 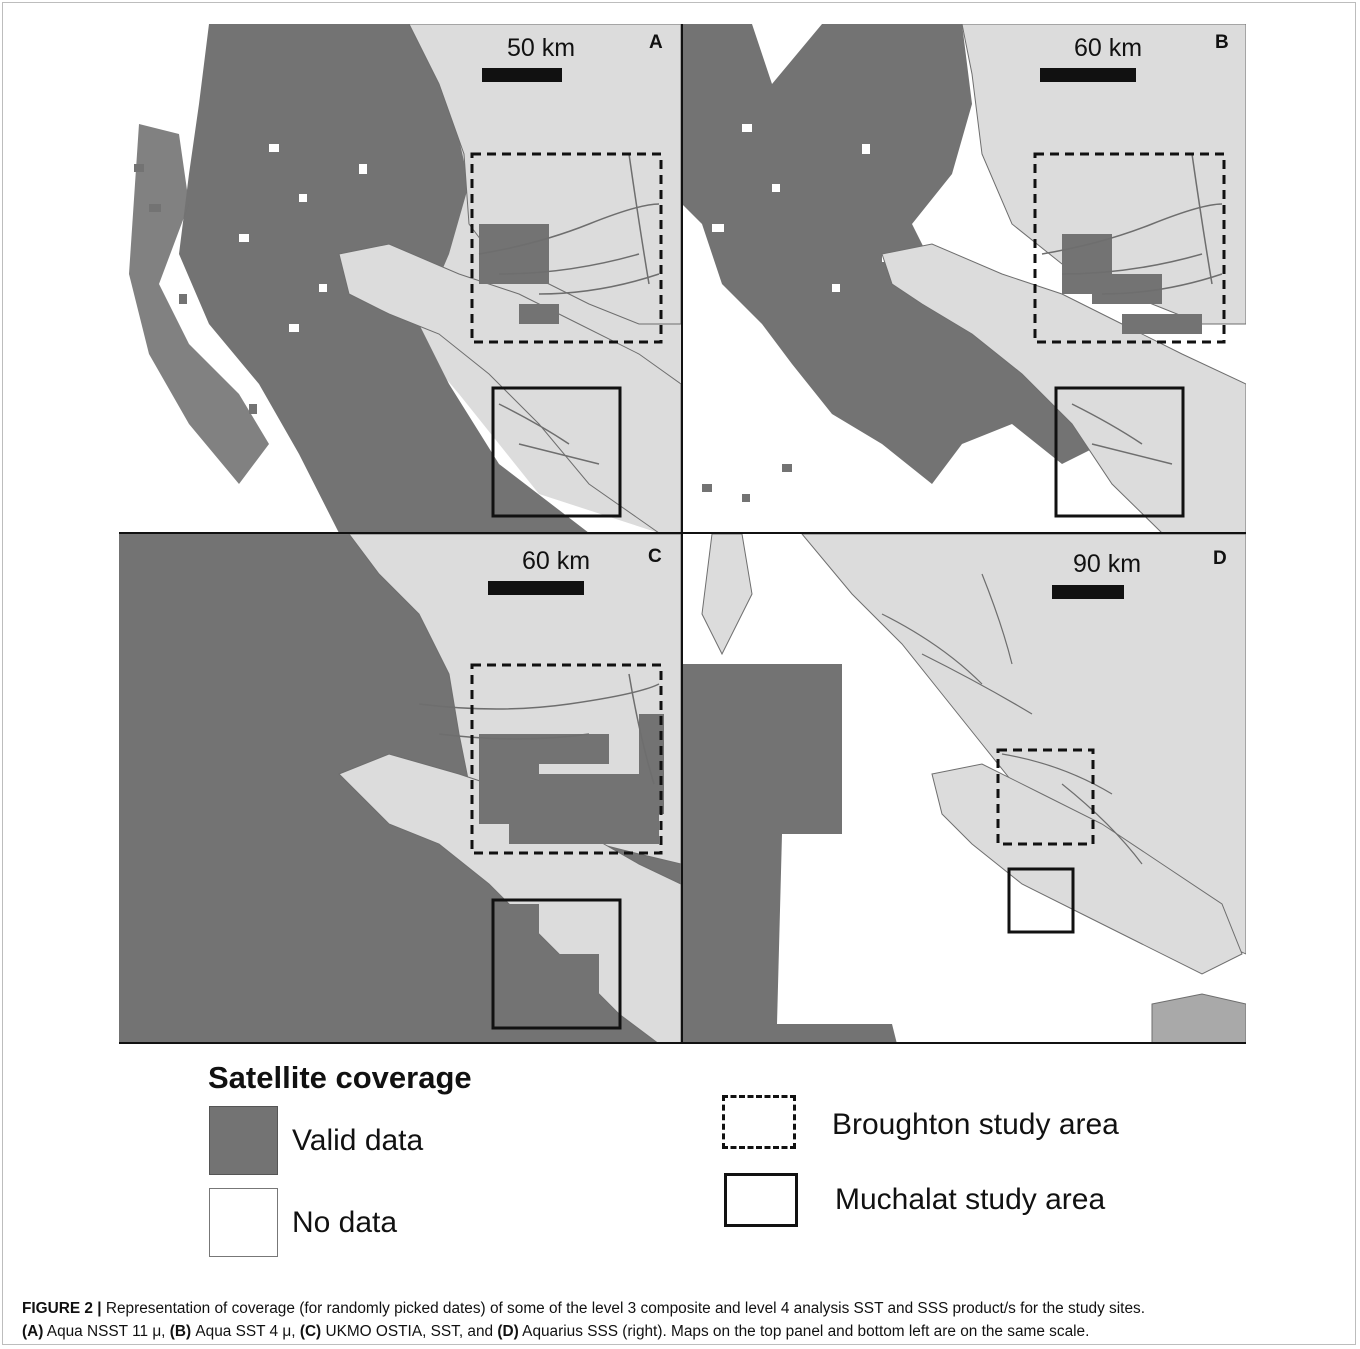 I want to click on caption-d-label: (D), so click(x=508, y=1332).